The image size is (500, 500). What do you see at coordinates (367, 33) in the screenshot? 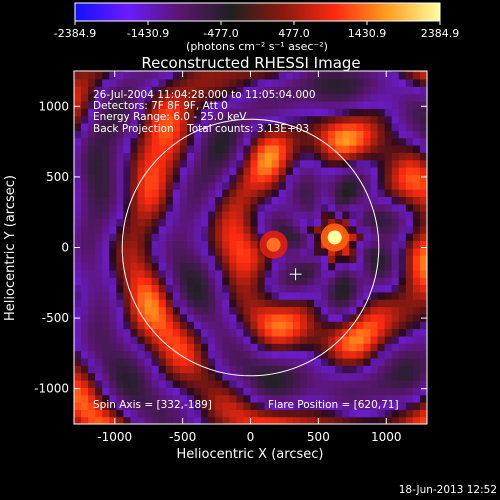
I see `colorbar-tick-label: 1430.9` at bounding box center [367, 33].